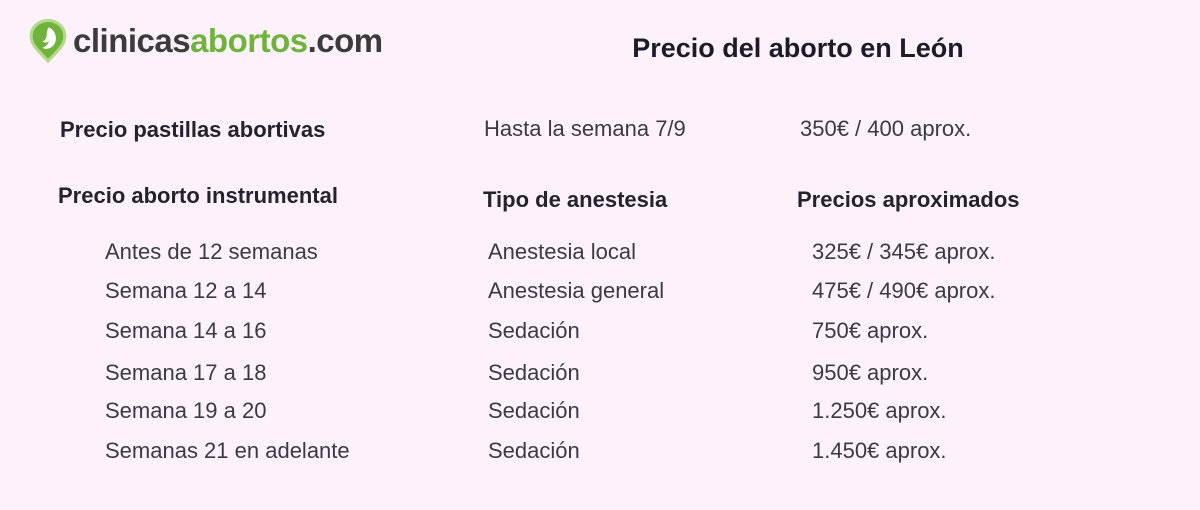 Image resolution: width=1200 pixels, height=510 pixels. I want to click on logo-suffix: .com, so click(345, 40).